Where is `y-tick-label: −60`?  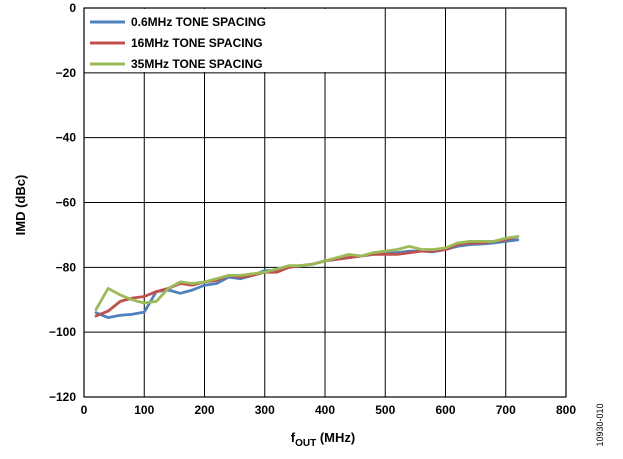 y-tick-label: −60 is located at coordinates (66, 203).